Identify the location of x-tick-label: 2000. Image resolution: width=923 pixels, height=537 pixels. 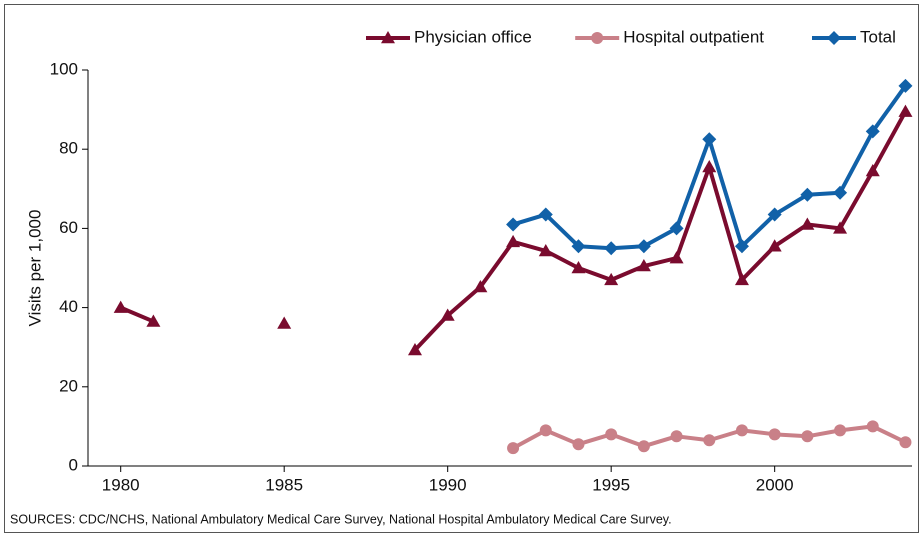
(775, 484).